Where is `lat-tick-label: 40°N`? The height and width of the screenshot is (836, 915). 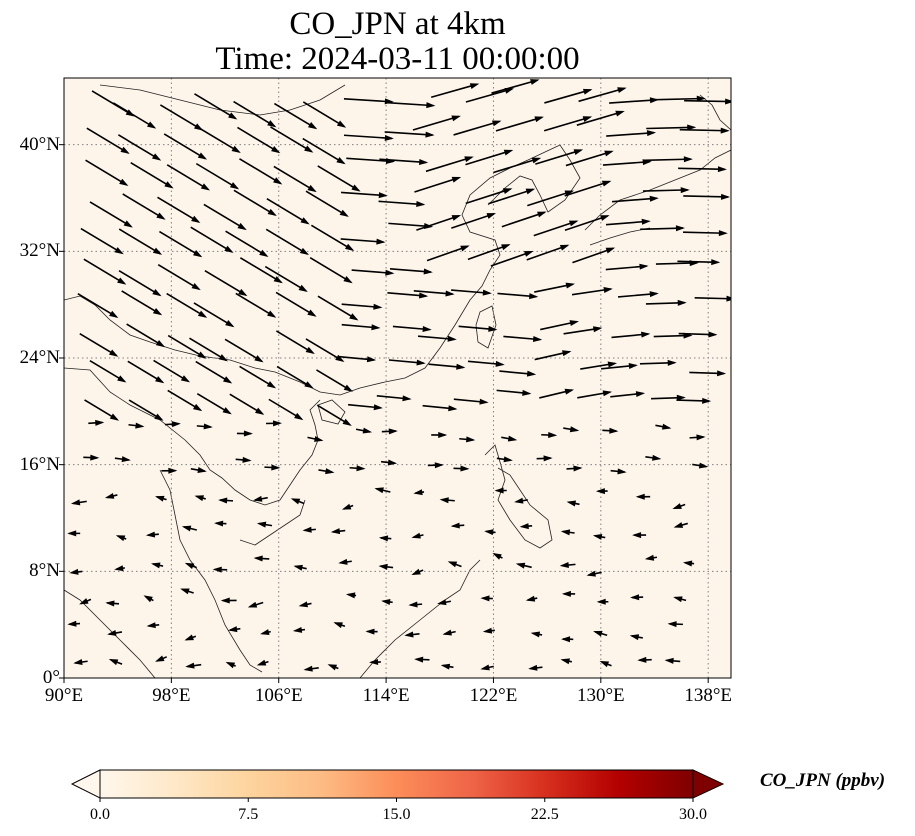 lat-tick-label: 40°N is located at coordinates (39, 144).